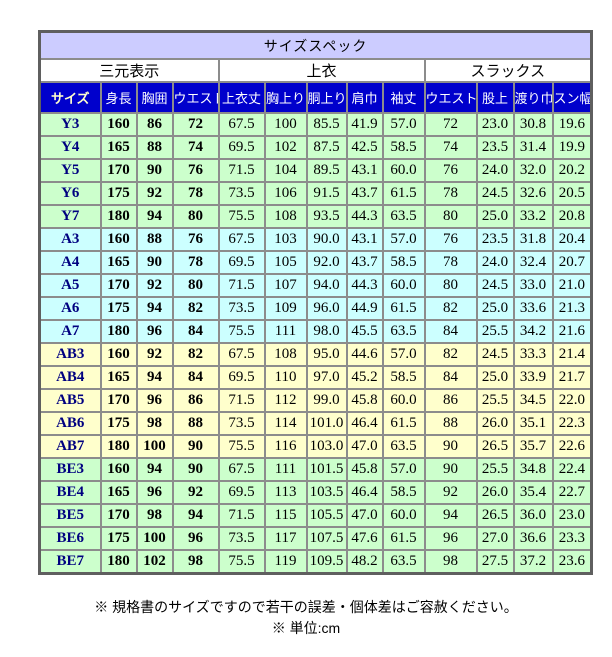 Image resolution: width=612 pixels, height=657 pixels. What do you see at coordinates (364, 124) in the screenshot?
I see `table-cell: 41.9` at bounding box center [364, 124].